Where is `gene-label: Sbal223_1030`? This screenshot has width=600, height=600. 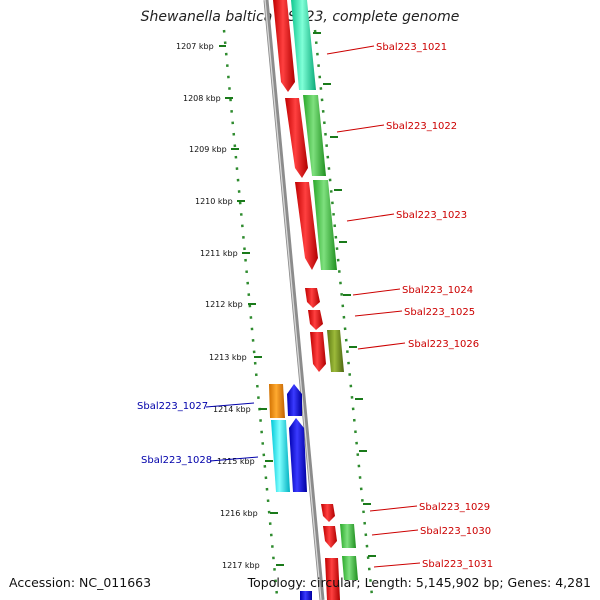 gene-label: Sbal223_1030 is located at coordinates (455, 531).